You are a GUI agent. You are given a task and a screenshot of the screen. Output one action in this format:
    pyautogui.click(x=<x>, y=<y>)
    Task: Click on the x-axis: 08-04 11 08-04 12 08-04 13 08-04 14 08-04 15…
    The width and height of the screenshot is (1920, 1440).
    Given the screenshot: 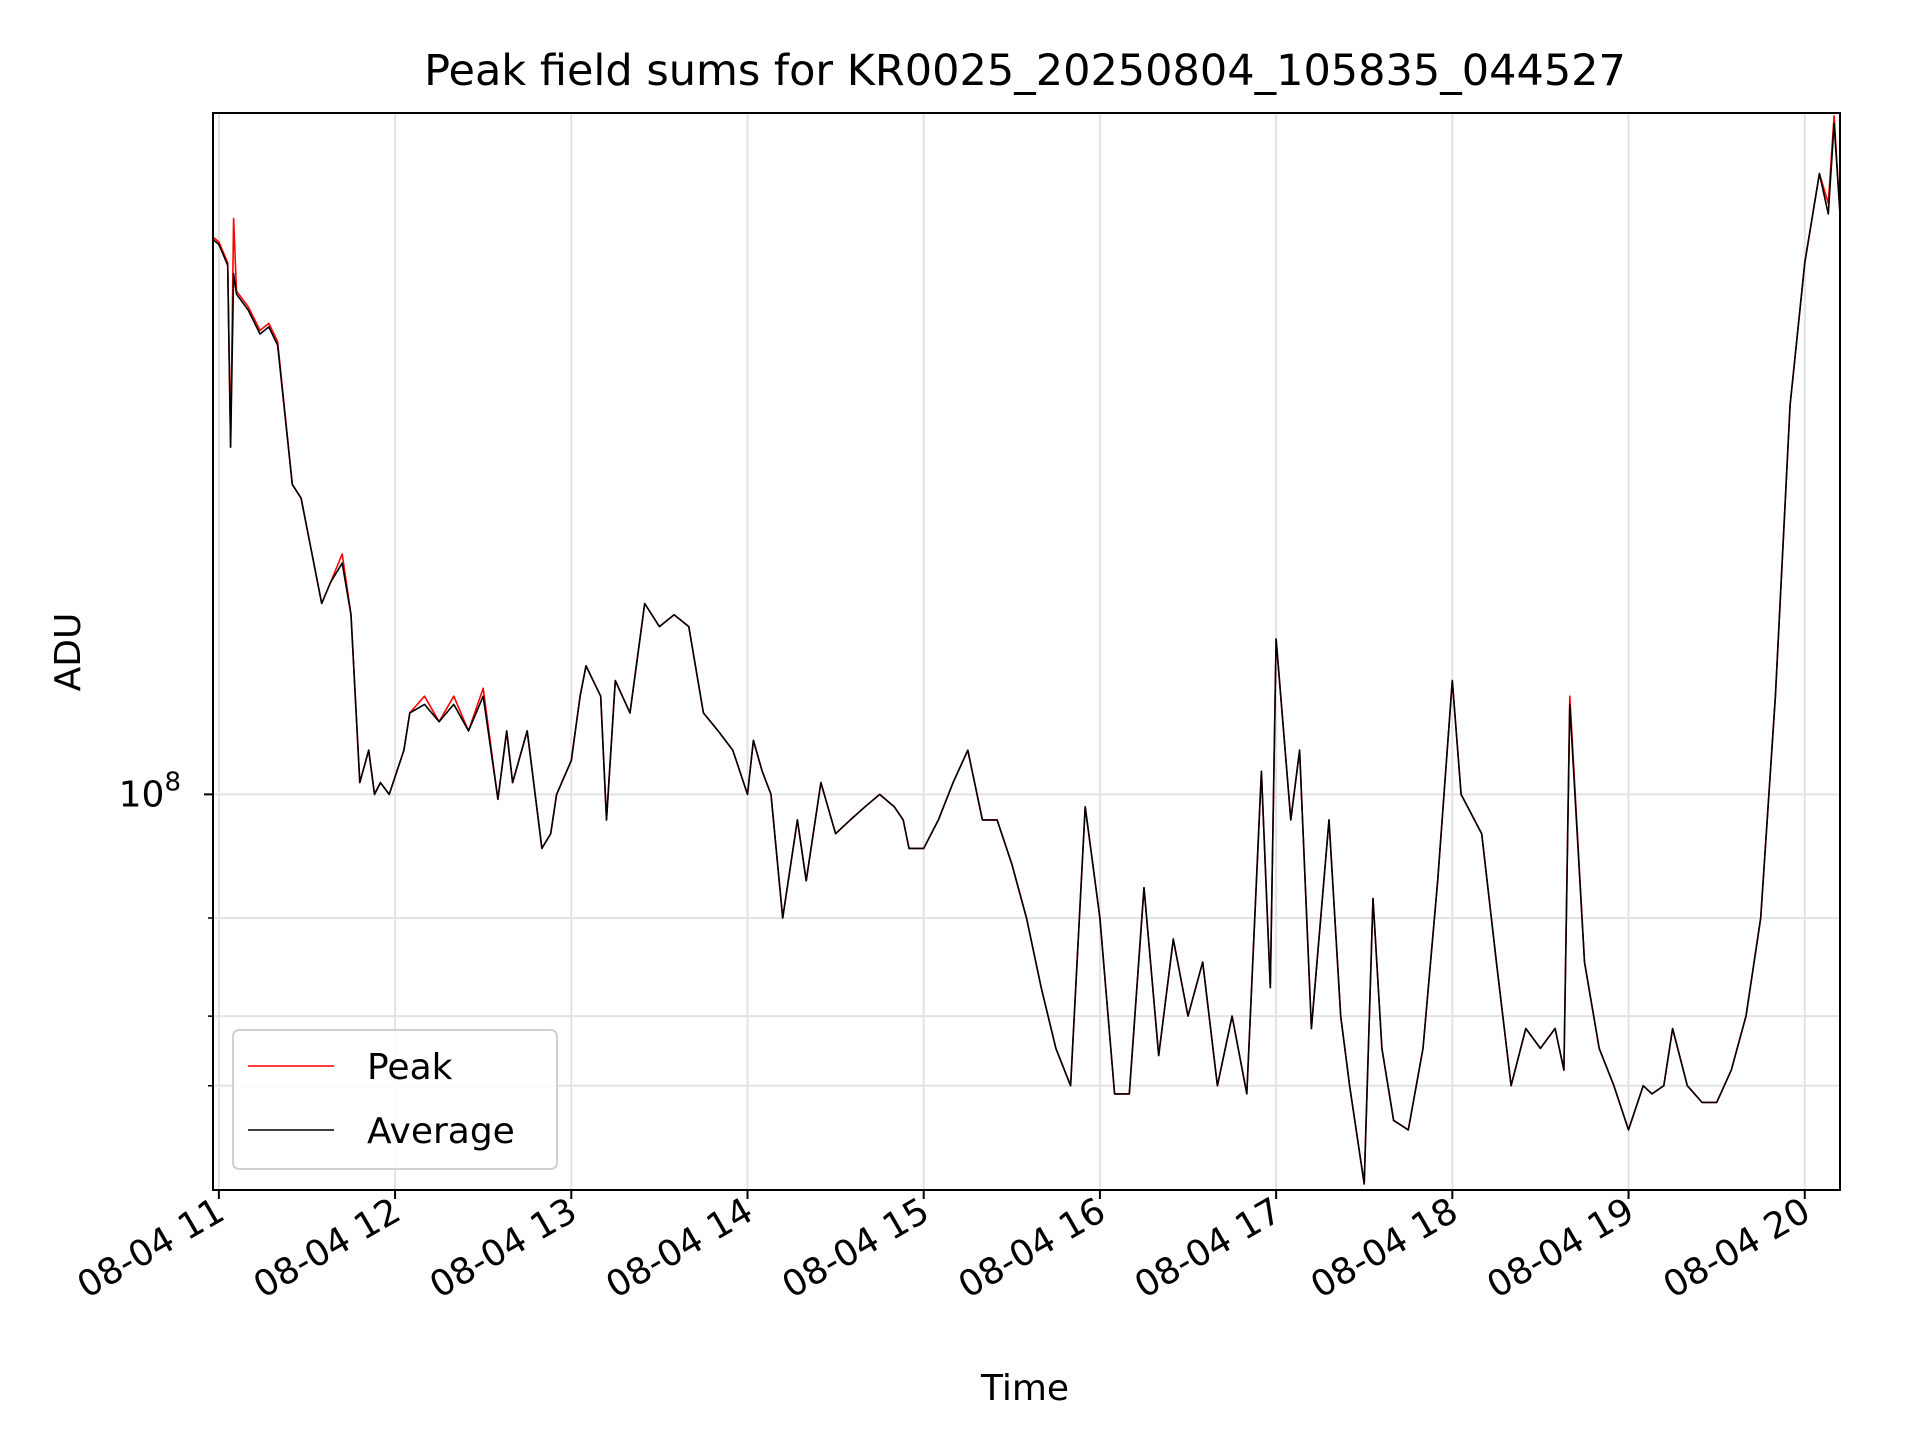 What is the action you would take?
    pyautogui.click(x=944, y=1248)
    